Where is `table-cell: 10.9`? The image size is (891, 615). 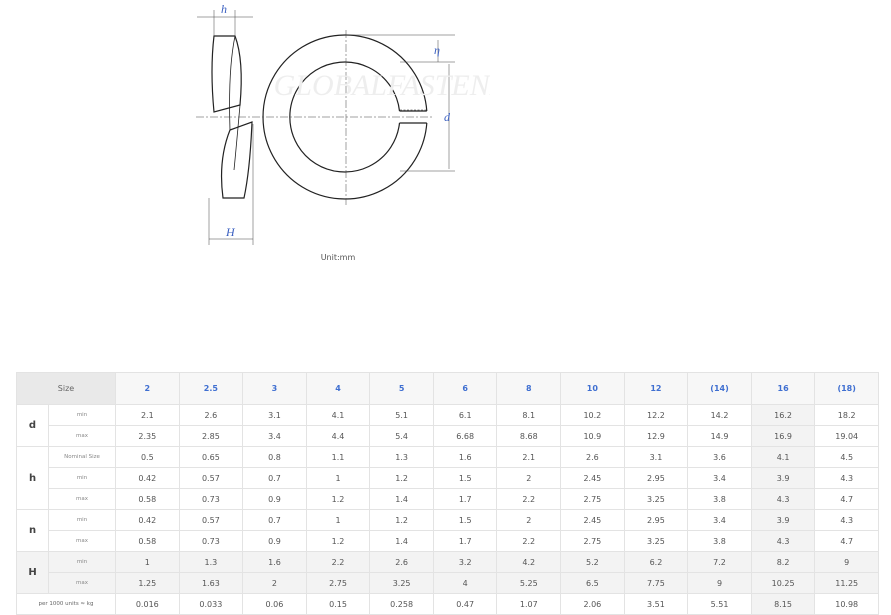
table-cell: 10.9 is located at coordinates (592, 436).